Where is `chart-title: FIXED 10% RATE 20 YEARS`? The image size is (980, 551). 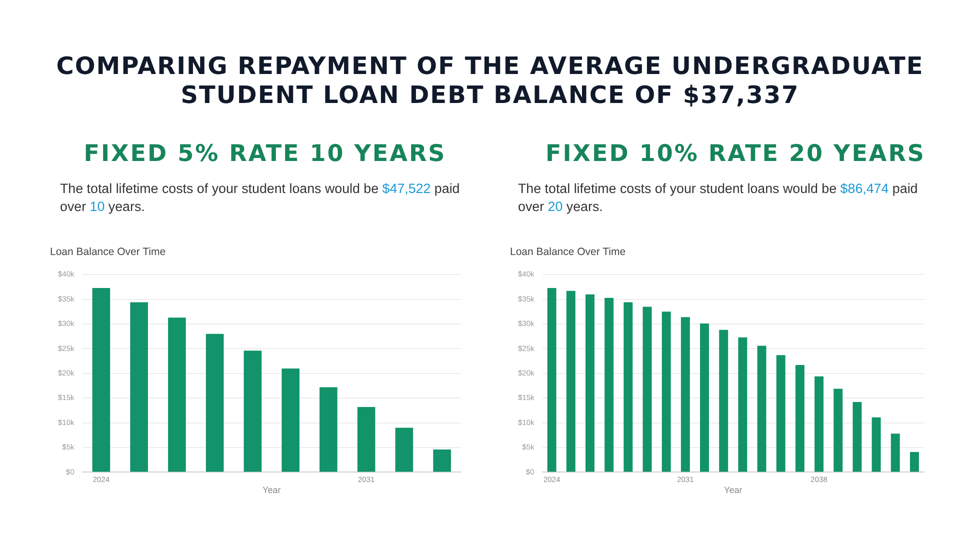 chart-title: FIXED 10% RATE 20 YEARS is located at coordinates (735, 154).